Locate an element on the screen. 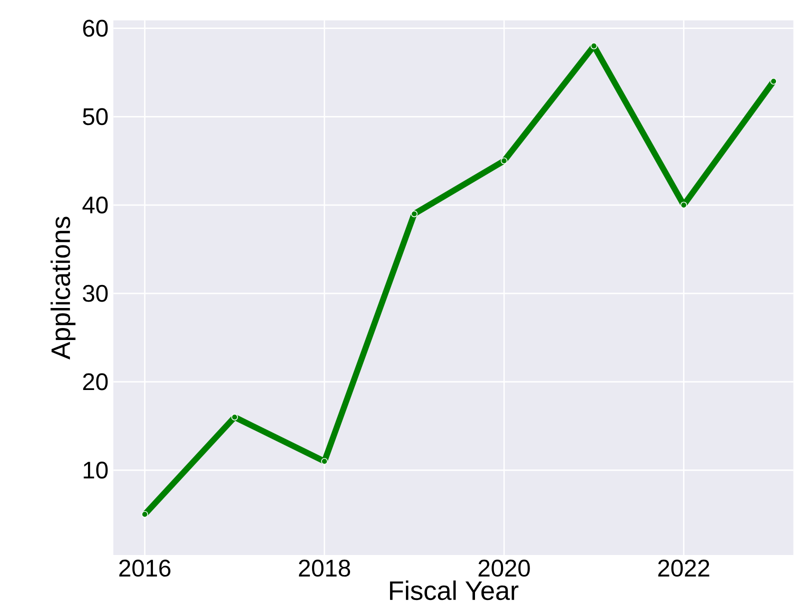 This screenshot has width=794, height=615. x-tick-label: 2022 is located at coordinates (684, 568).